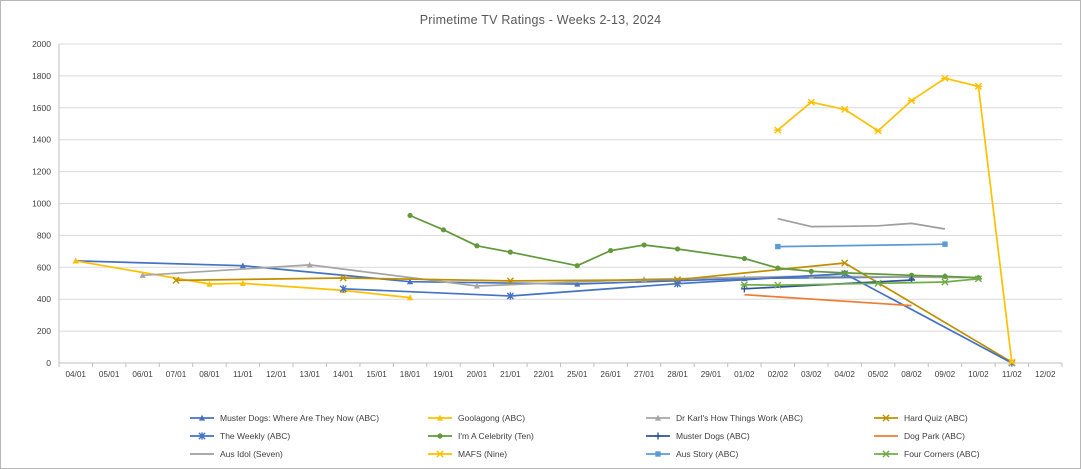  What do you see at coordinates (644, 374) in the screenshot?
I see `x-axis-tick-label: 27/01` at bounding box center [644, 374].